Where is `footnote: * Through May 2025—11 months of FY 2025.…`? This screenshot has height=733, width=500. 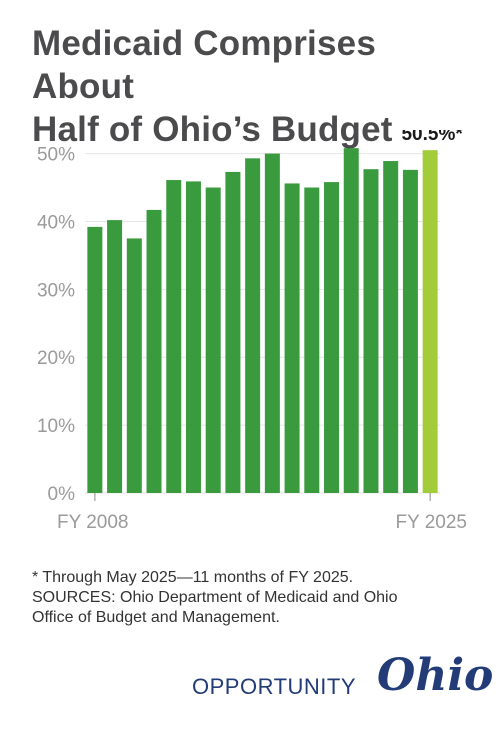 footnote: * Through May 2025—11 months of FY 2025.… is located at coordinates (257, 598).